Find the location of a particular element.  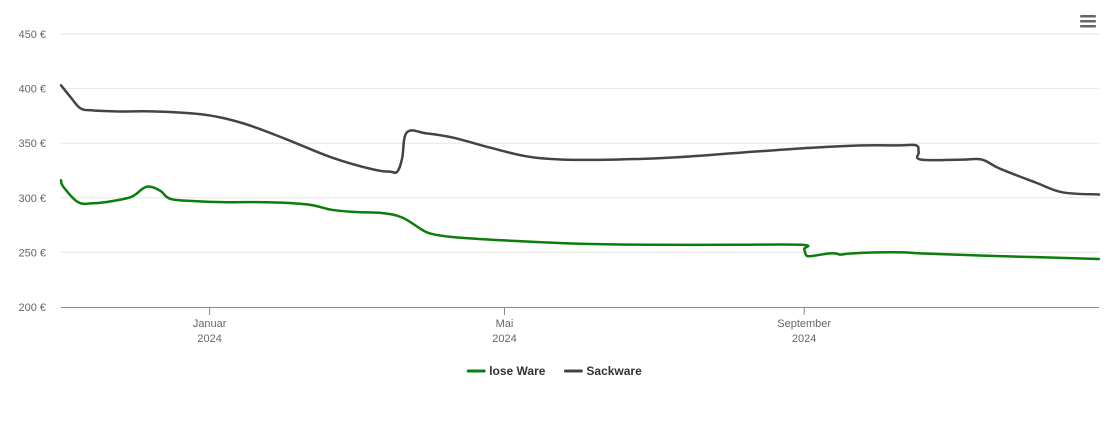

y-tick-label-250: 250 € is located at coordinates (32, 253).